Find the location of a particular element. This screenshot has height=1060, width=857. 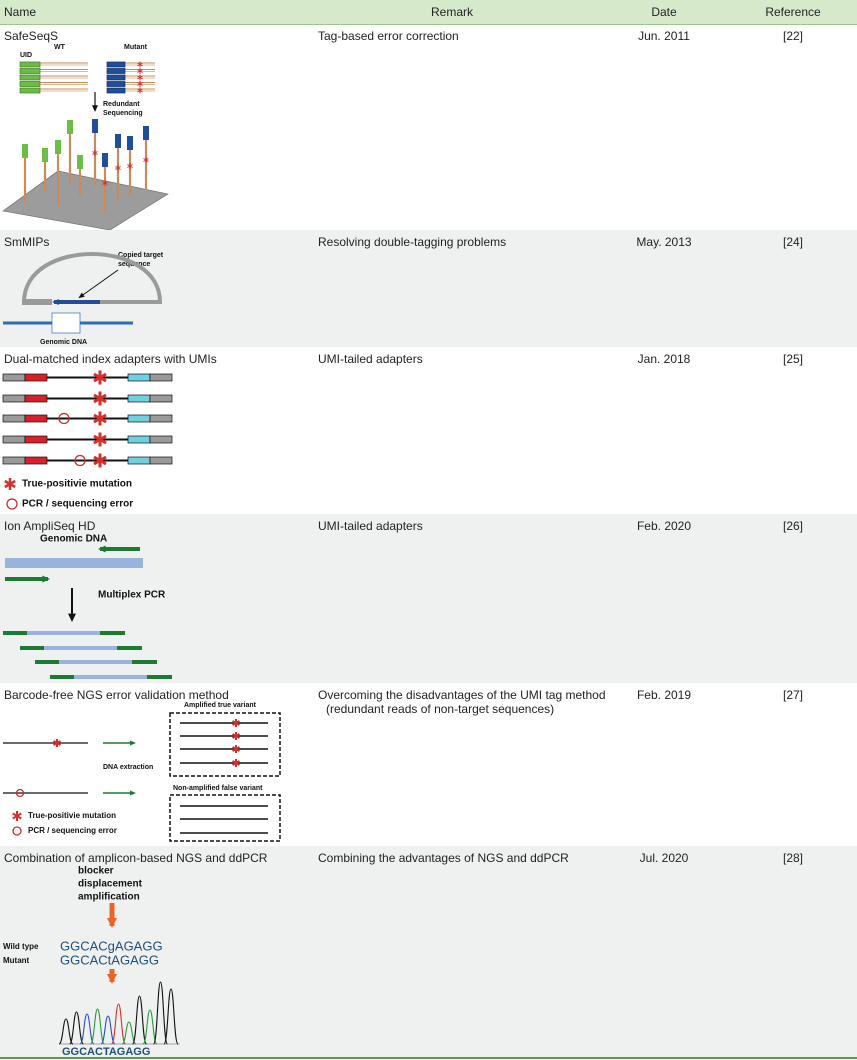

table-cell: Resolving double-tagging problems is located at coordinates (412, 242).